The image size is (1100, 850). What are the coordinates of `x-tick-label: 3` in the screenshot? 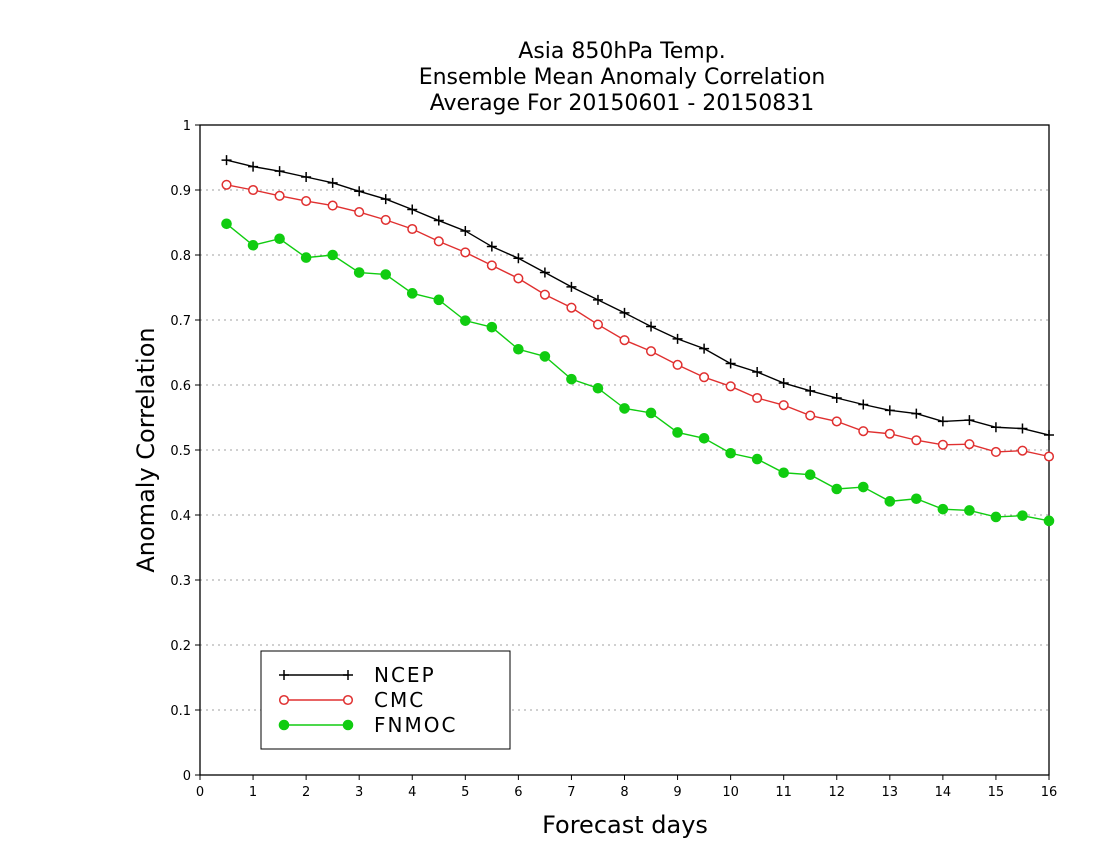 It's located at (359, 792).